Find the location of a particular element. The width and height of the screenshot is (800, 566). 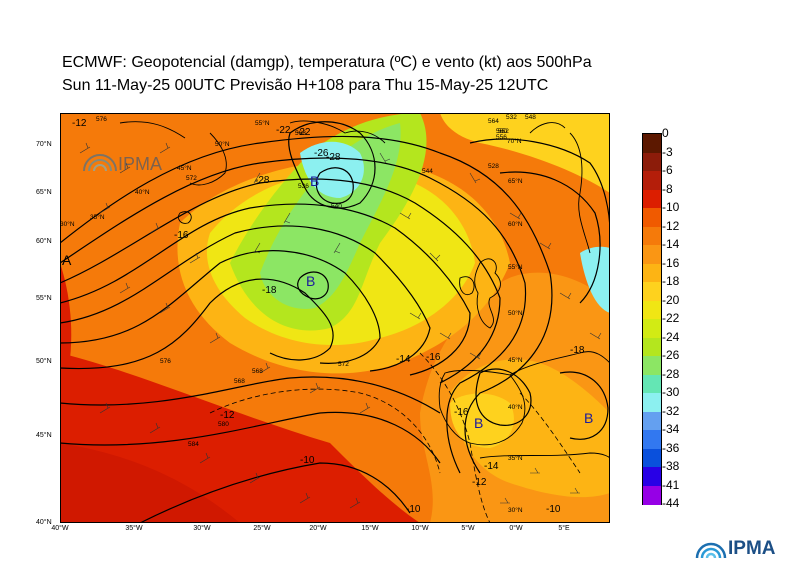

legend-value: -12 is located at coordinates (671, 225).